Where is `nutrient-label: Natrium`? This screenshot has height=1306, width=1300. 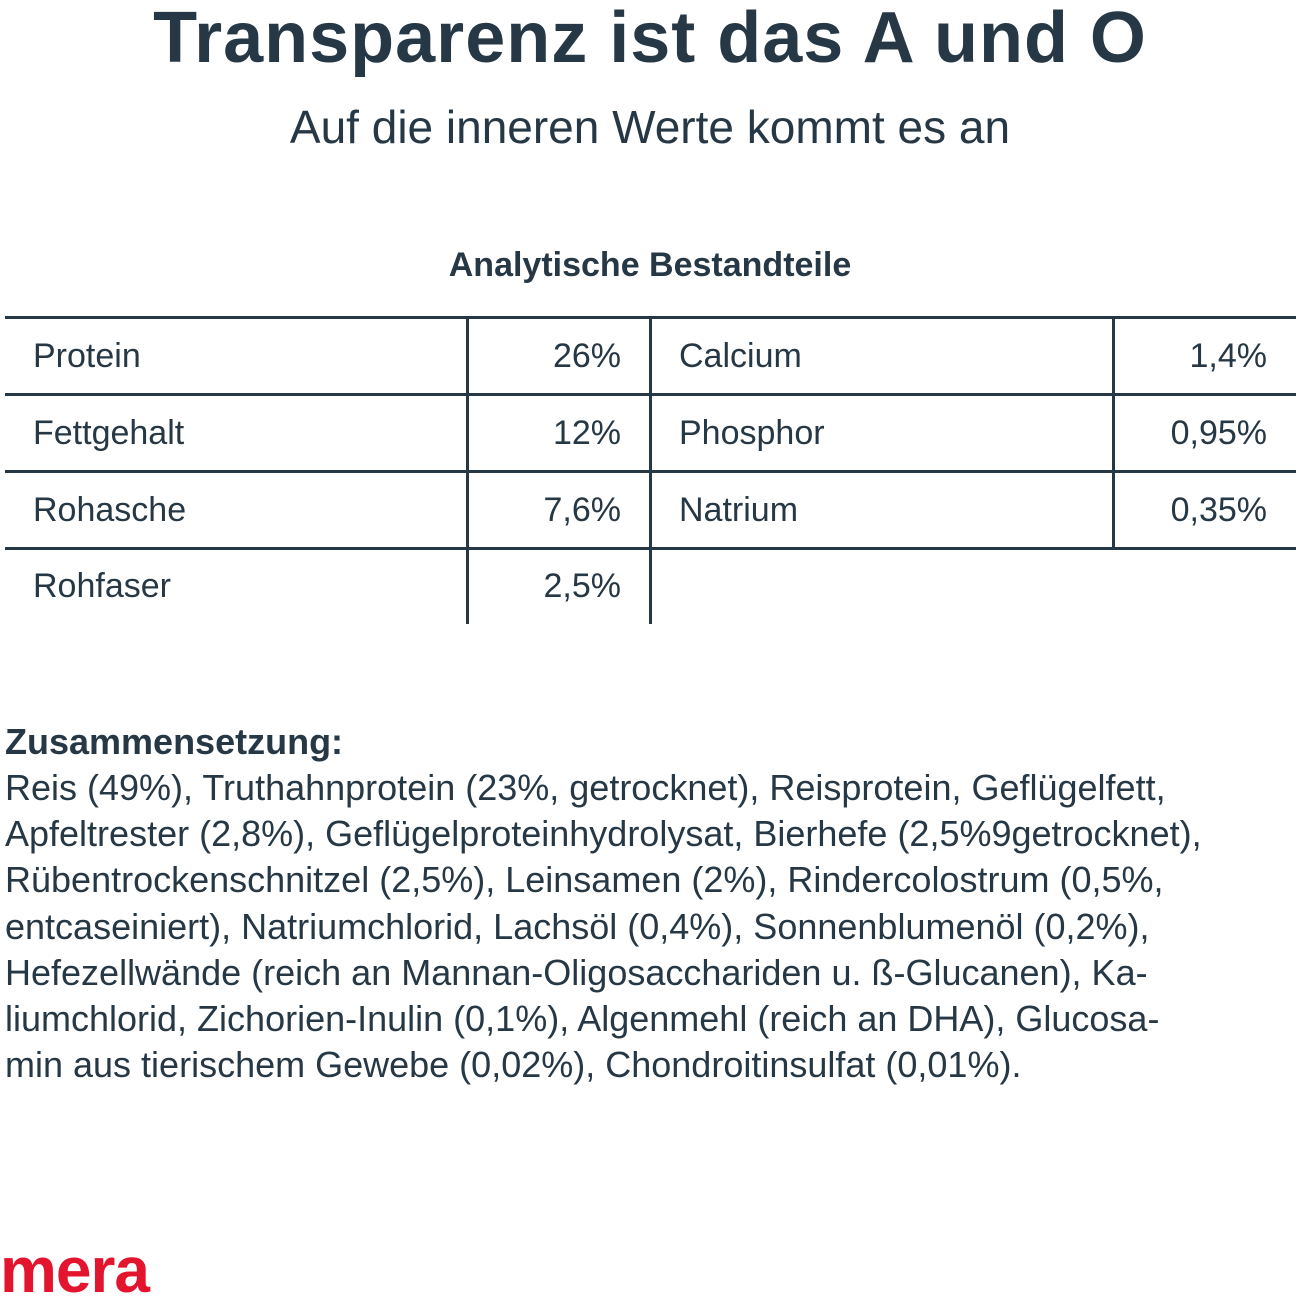
nutrient-label: Natrium is located at coordinates (739, 510).